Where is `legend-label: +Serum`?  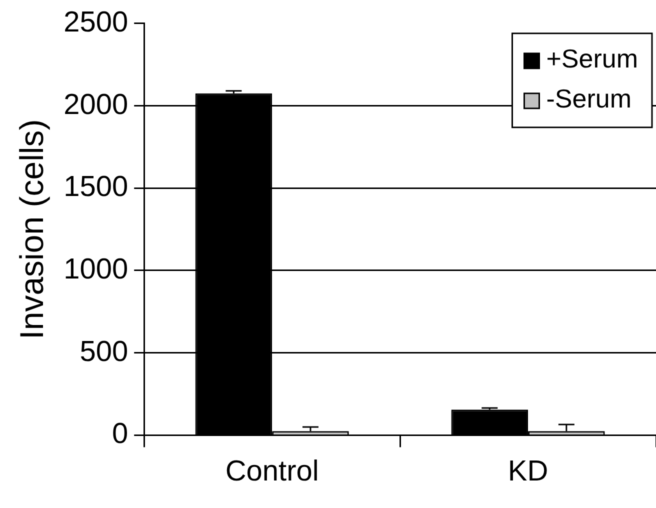 legend-label: +Serum is located at coordinates (592, 59).